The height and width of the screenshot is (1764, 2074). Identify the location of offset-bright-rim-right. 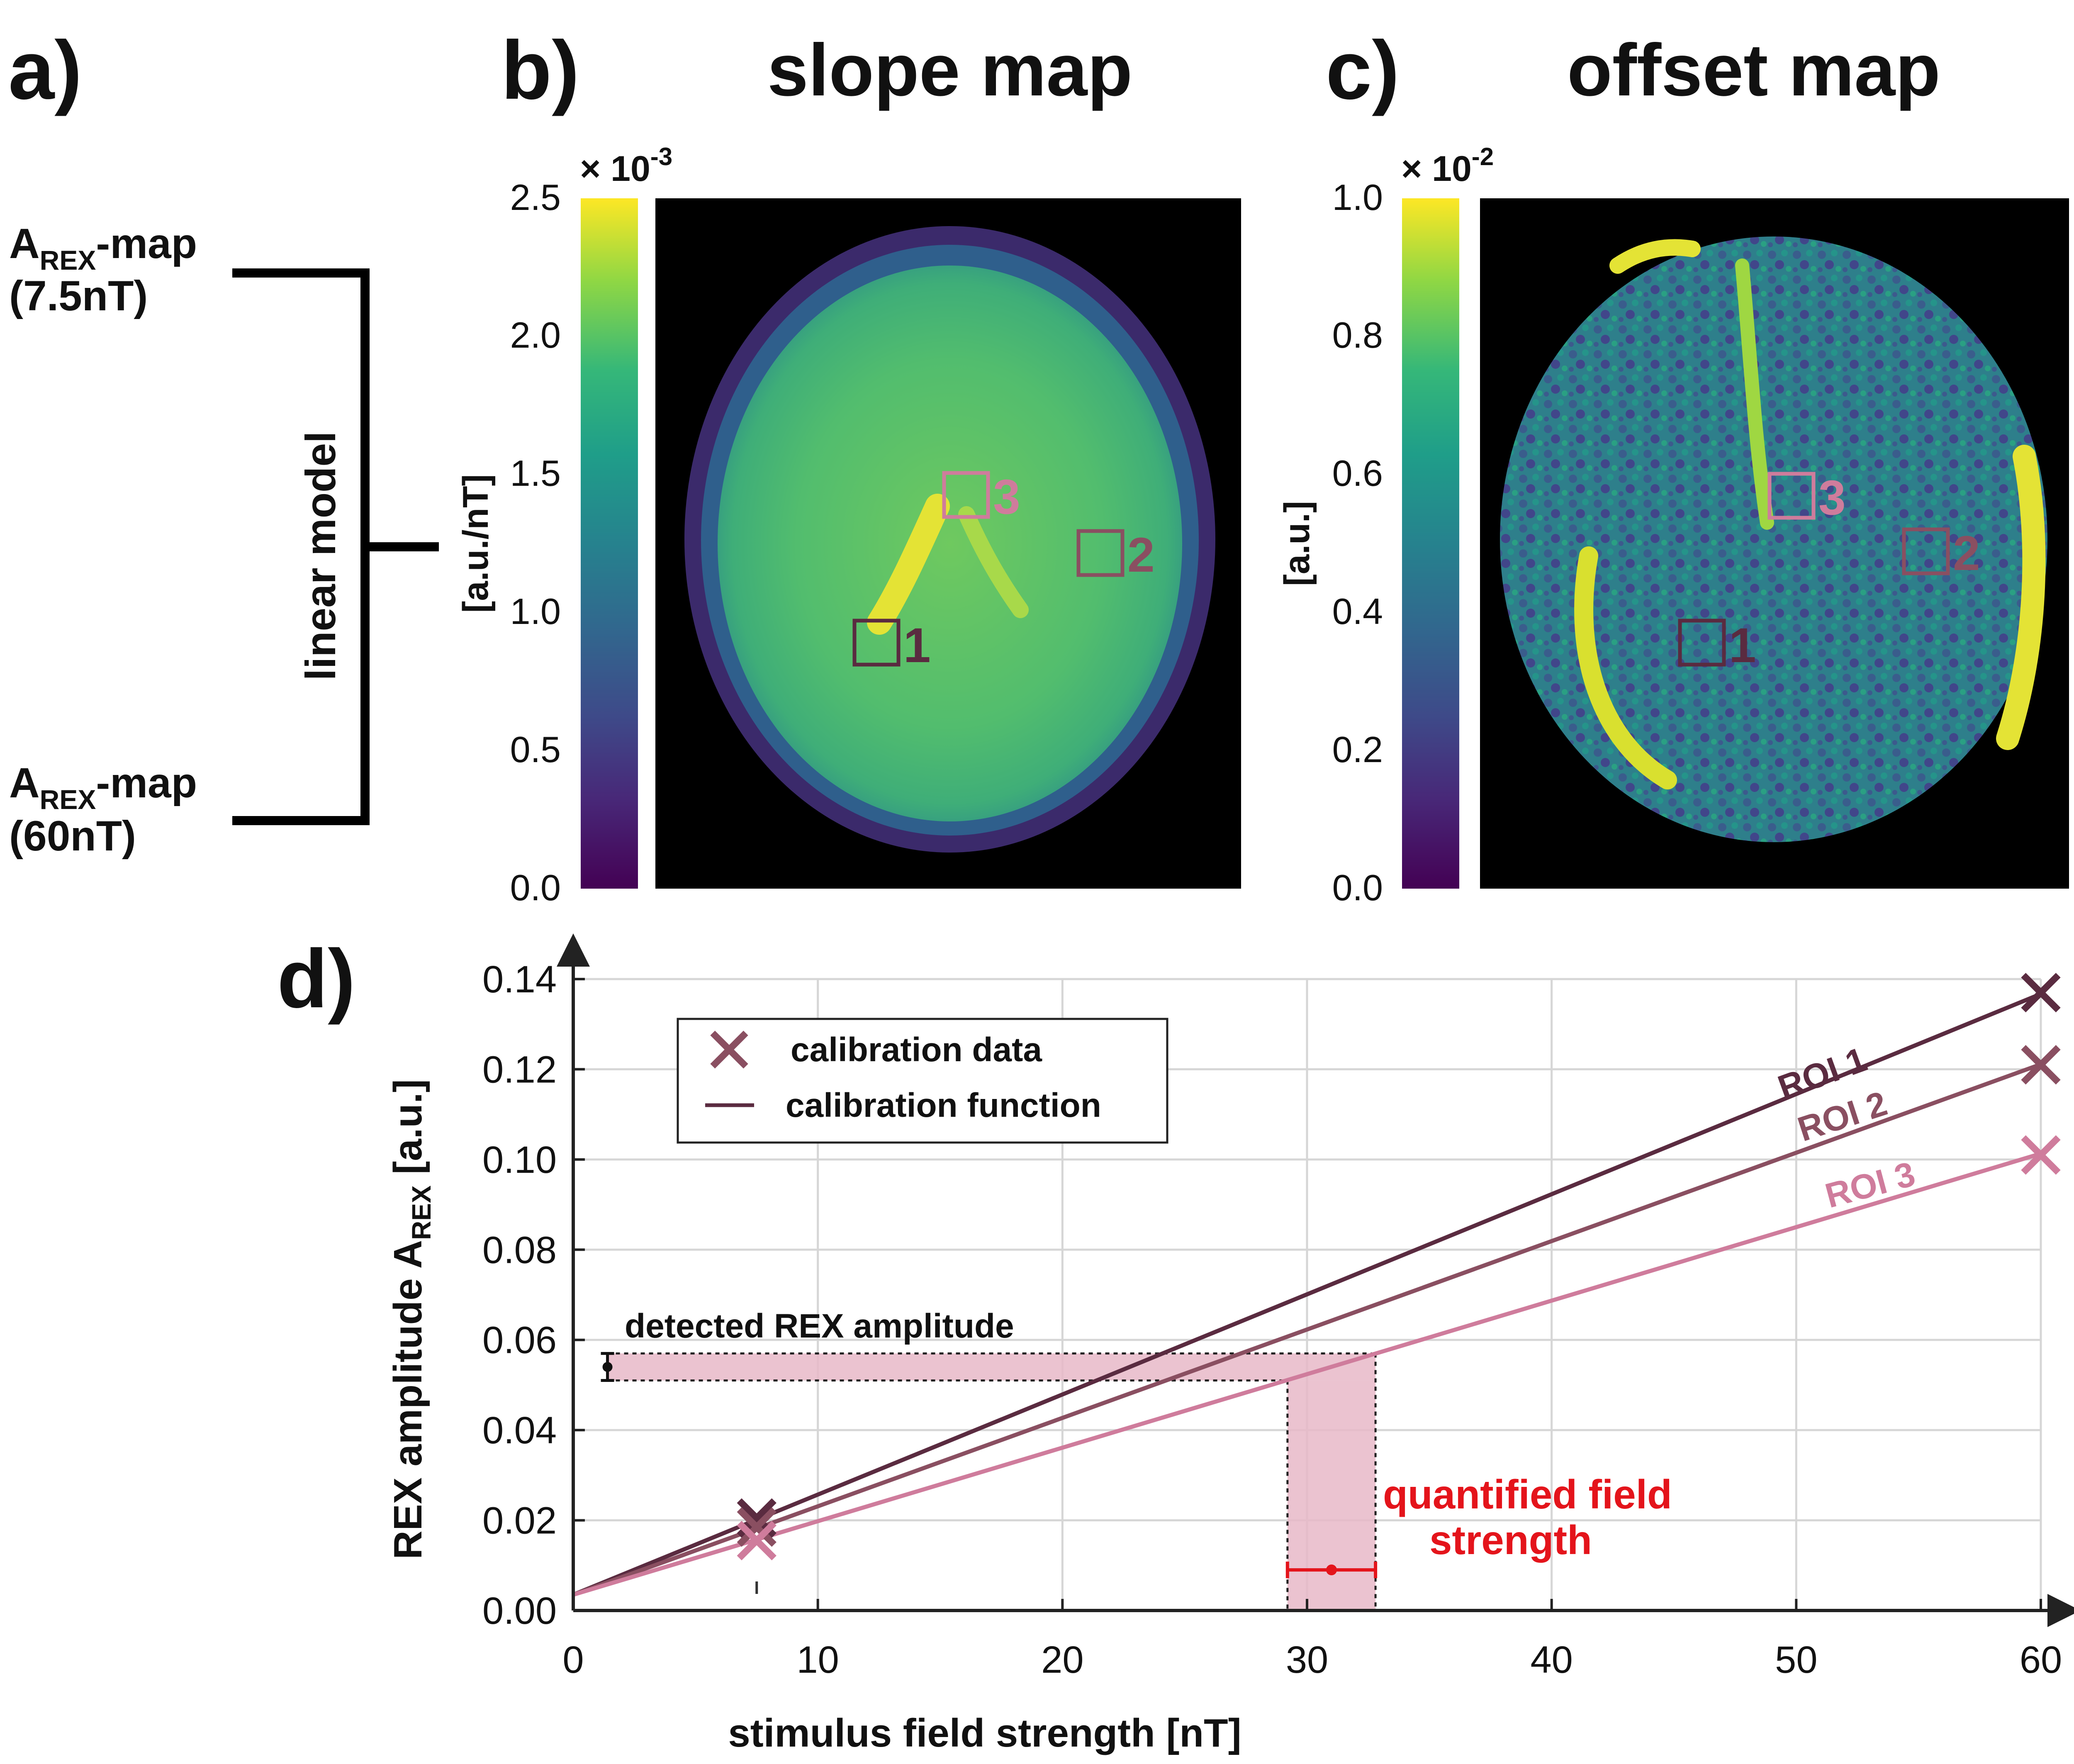
(2021, 597).